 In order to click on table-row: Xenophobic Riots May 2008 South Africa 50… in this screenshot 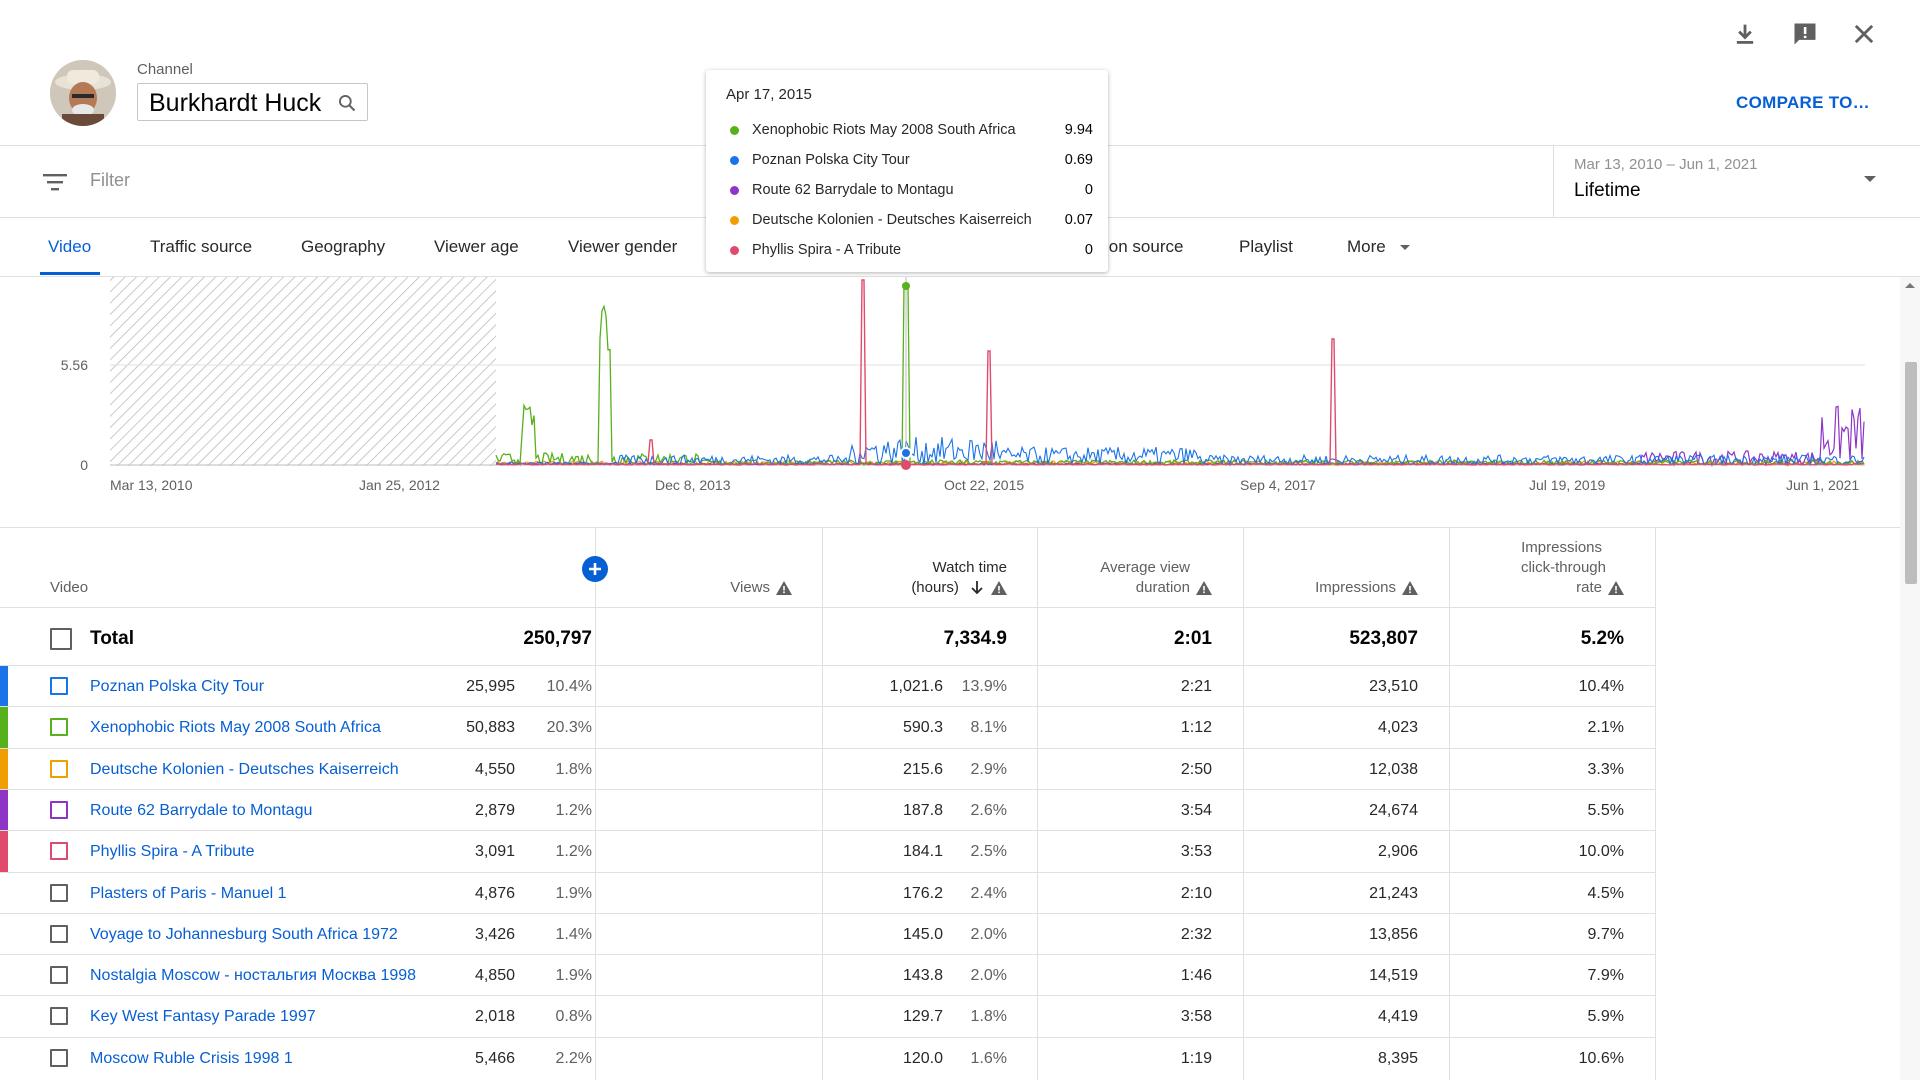, I will do `click(827, 727)`.